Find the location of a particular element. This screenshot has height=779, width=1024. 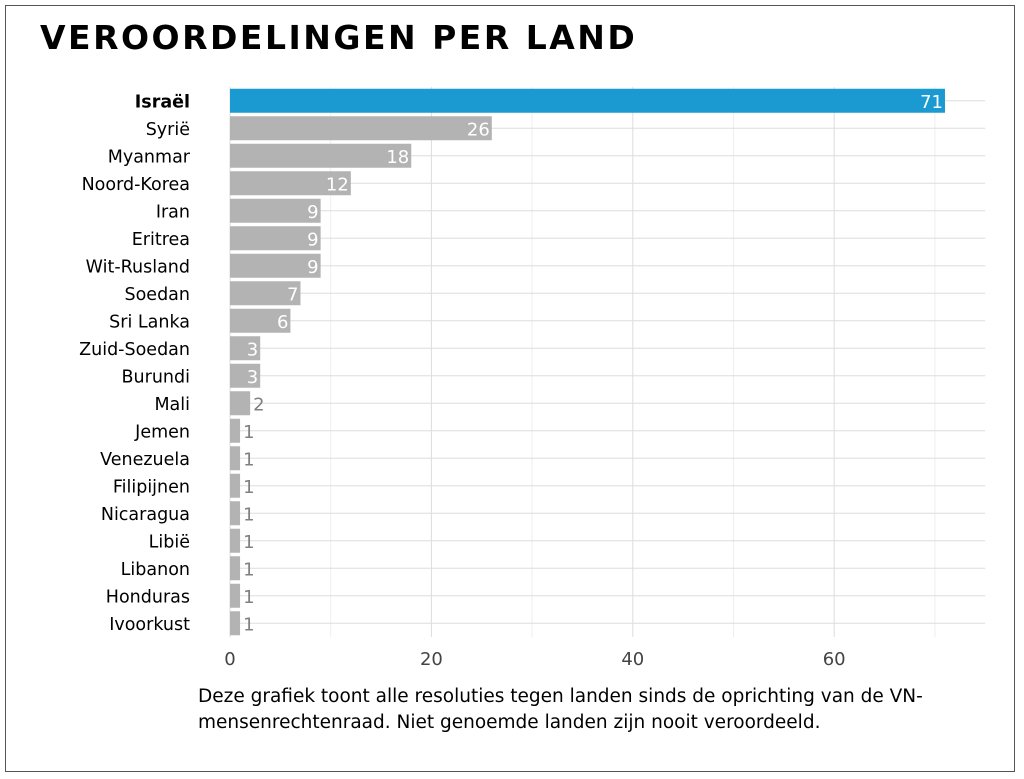

data-label: 26 is located at coordinates (478, 129).